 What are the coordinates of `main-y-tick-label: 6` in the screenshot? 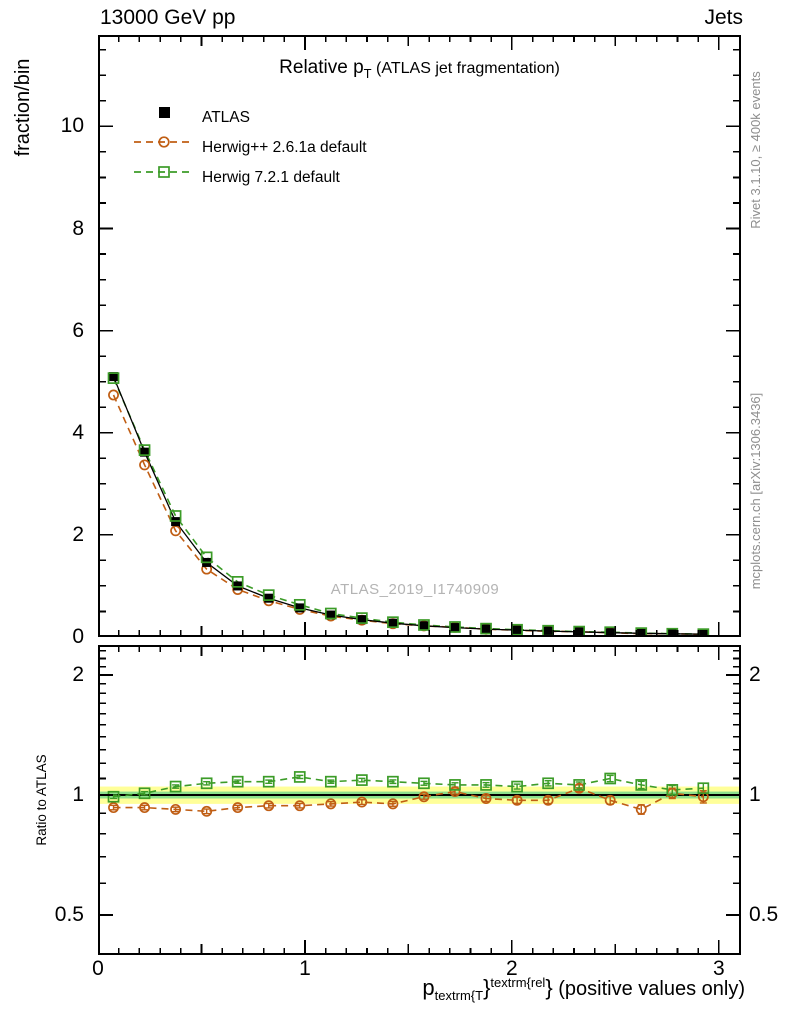 It's located at (78, 330).